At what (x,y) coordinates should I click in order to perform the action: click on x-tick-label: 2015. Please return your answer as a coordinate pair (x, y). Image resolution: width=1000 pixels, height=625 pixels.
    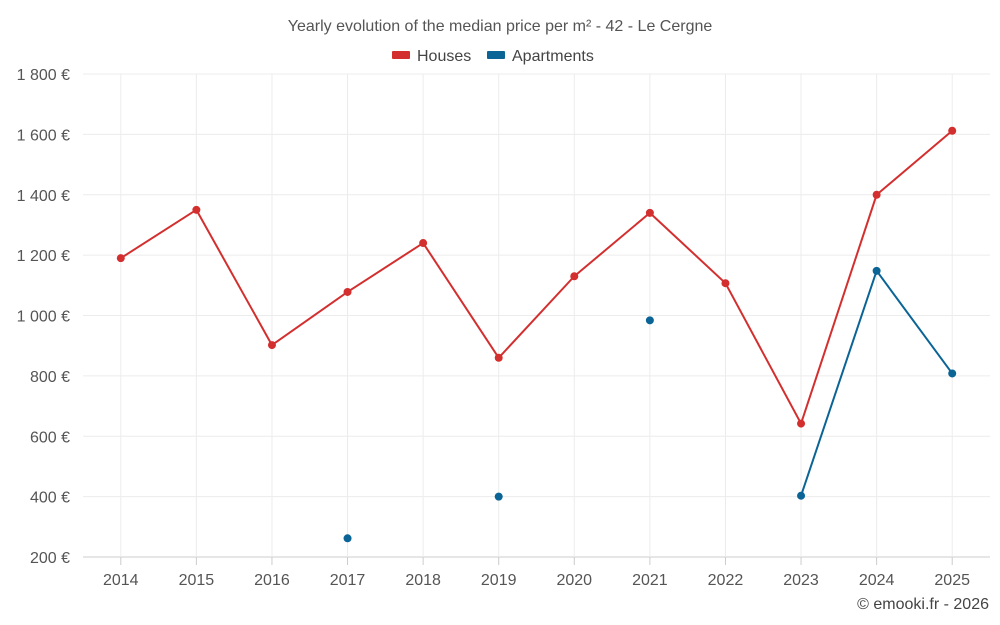
    Looking at the image, I should click on (197, 580).